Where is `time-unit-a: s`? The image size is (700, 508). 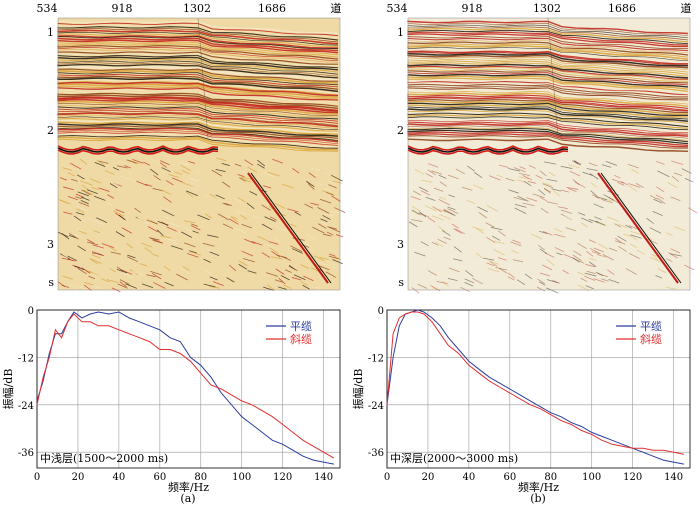 time-unit-a: s is located at coordinates (51, 282).